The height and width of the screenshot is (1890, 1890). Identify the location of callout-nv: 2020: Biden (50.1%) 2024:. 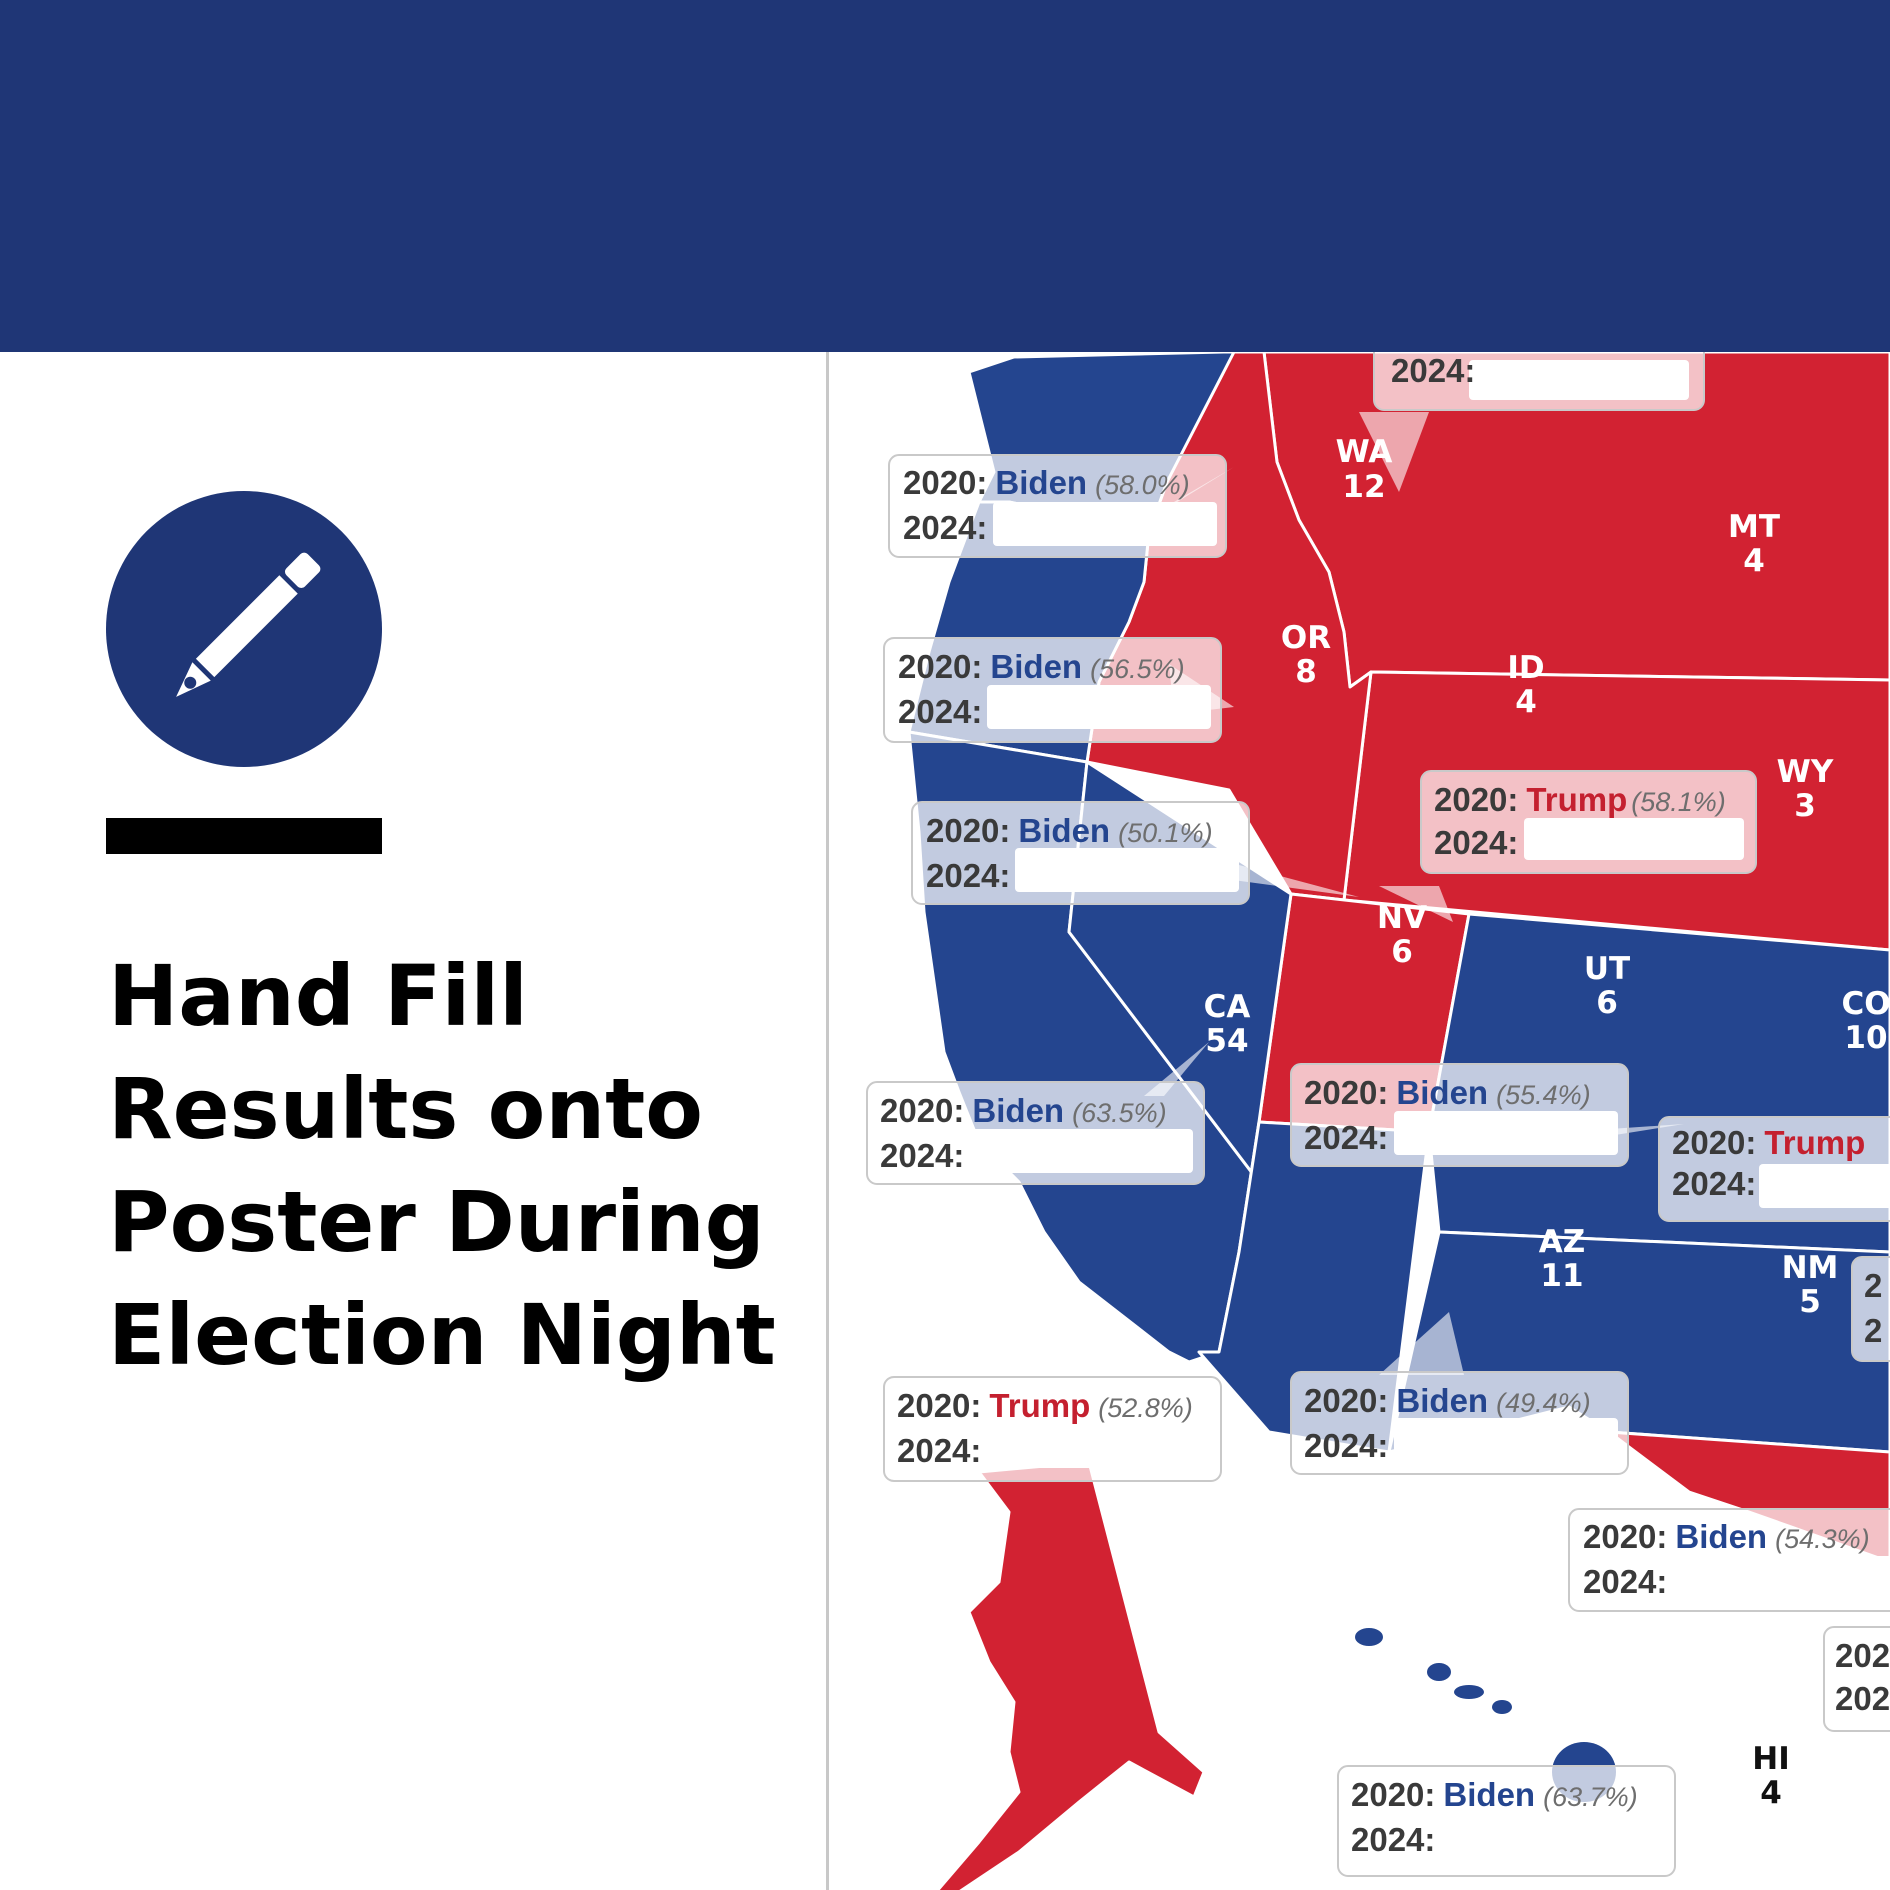
(1080, 853).